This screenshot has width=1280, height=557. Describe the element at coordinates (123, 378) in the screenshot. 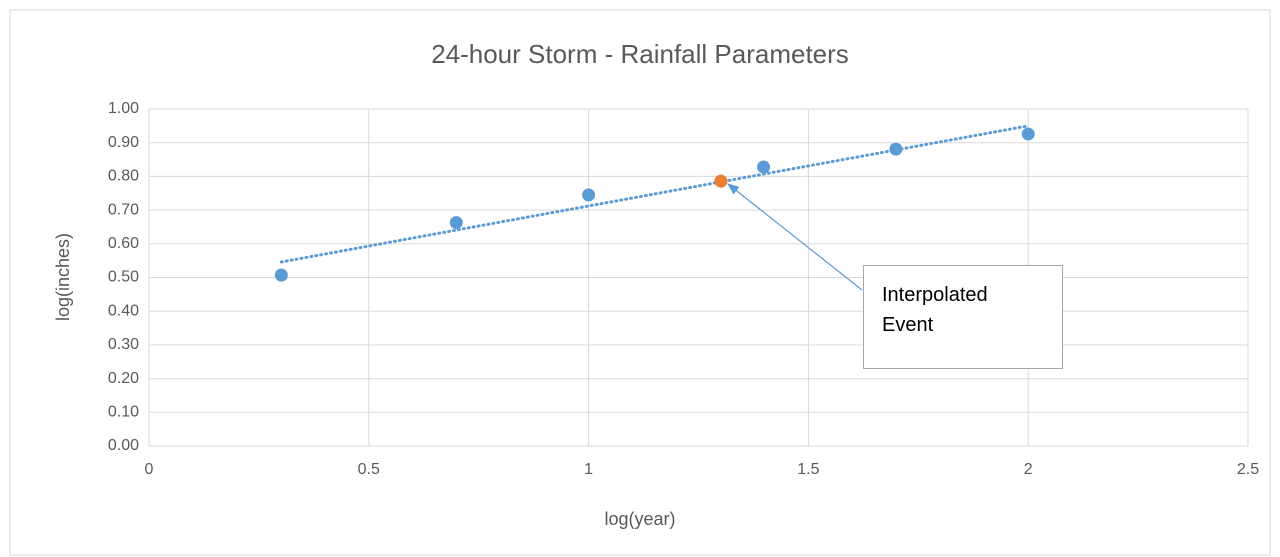

I see `y-tick-label: 0.20` at that location.